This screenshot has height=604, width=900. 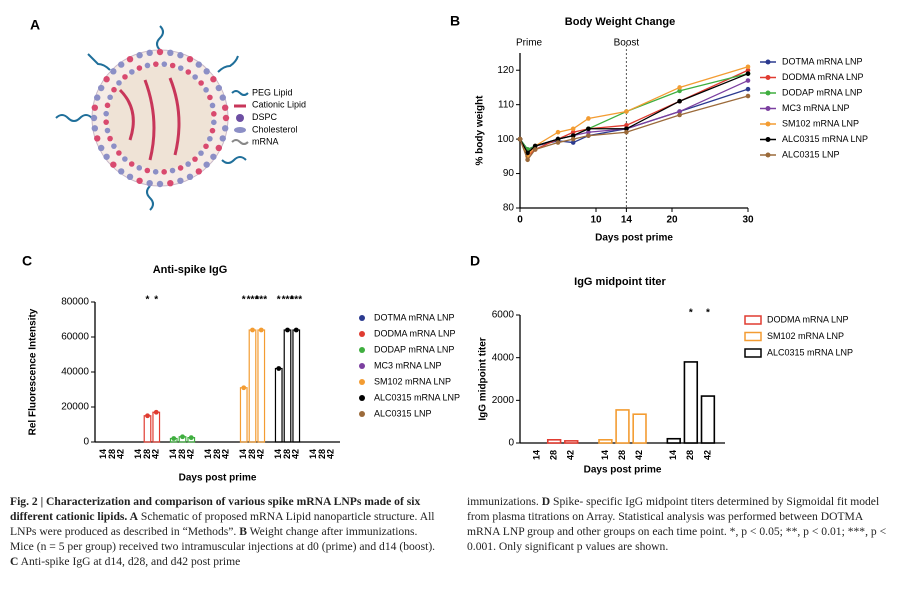 I want to click on lnp-core, so click(x=160, y=118).